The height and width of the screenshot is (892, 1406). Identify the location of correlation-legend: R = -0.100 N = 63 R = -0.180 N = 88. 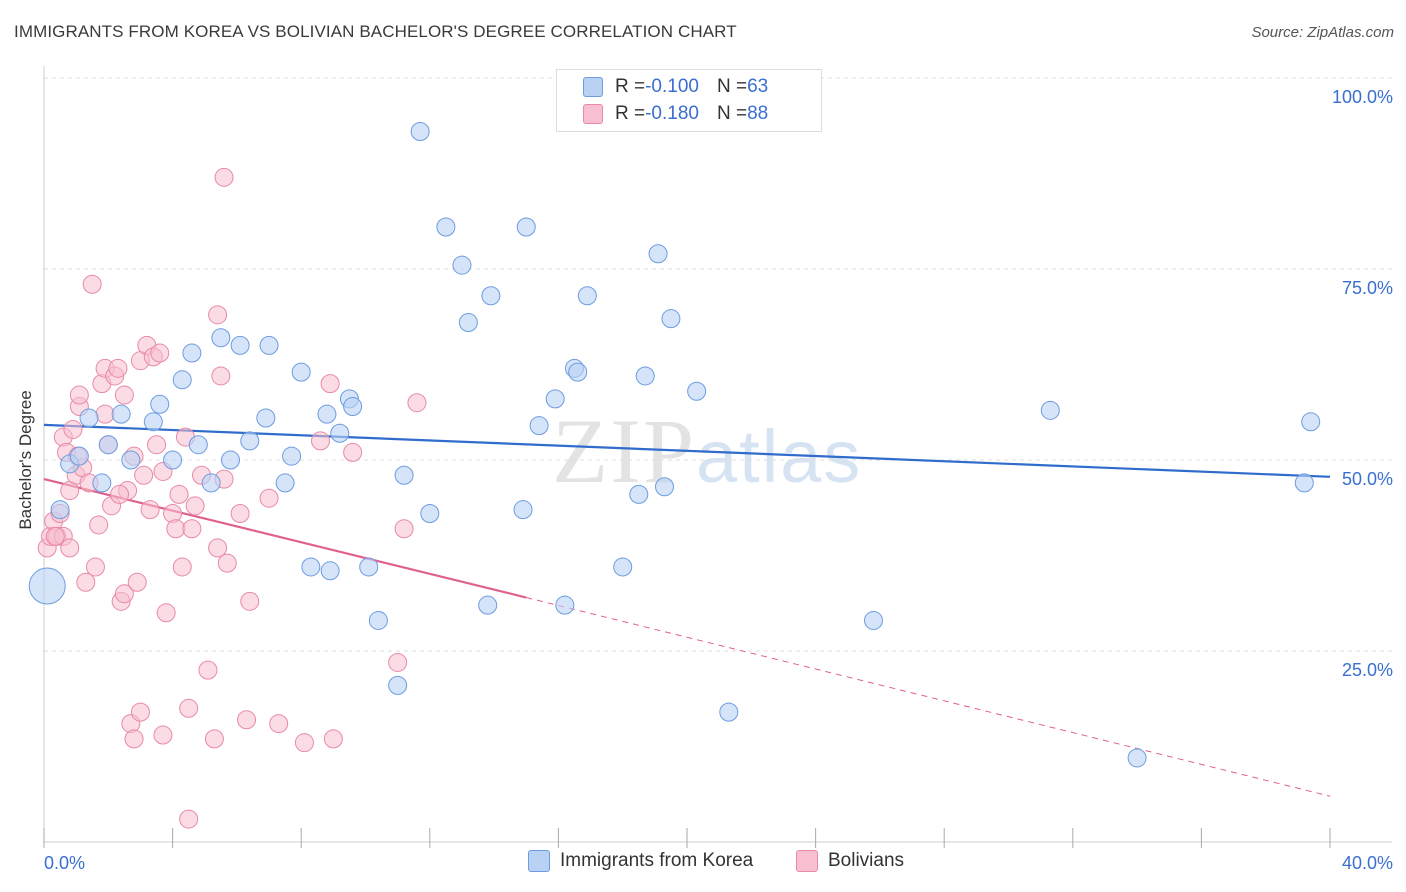
(689, 100).